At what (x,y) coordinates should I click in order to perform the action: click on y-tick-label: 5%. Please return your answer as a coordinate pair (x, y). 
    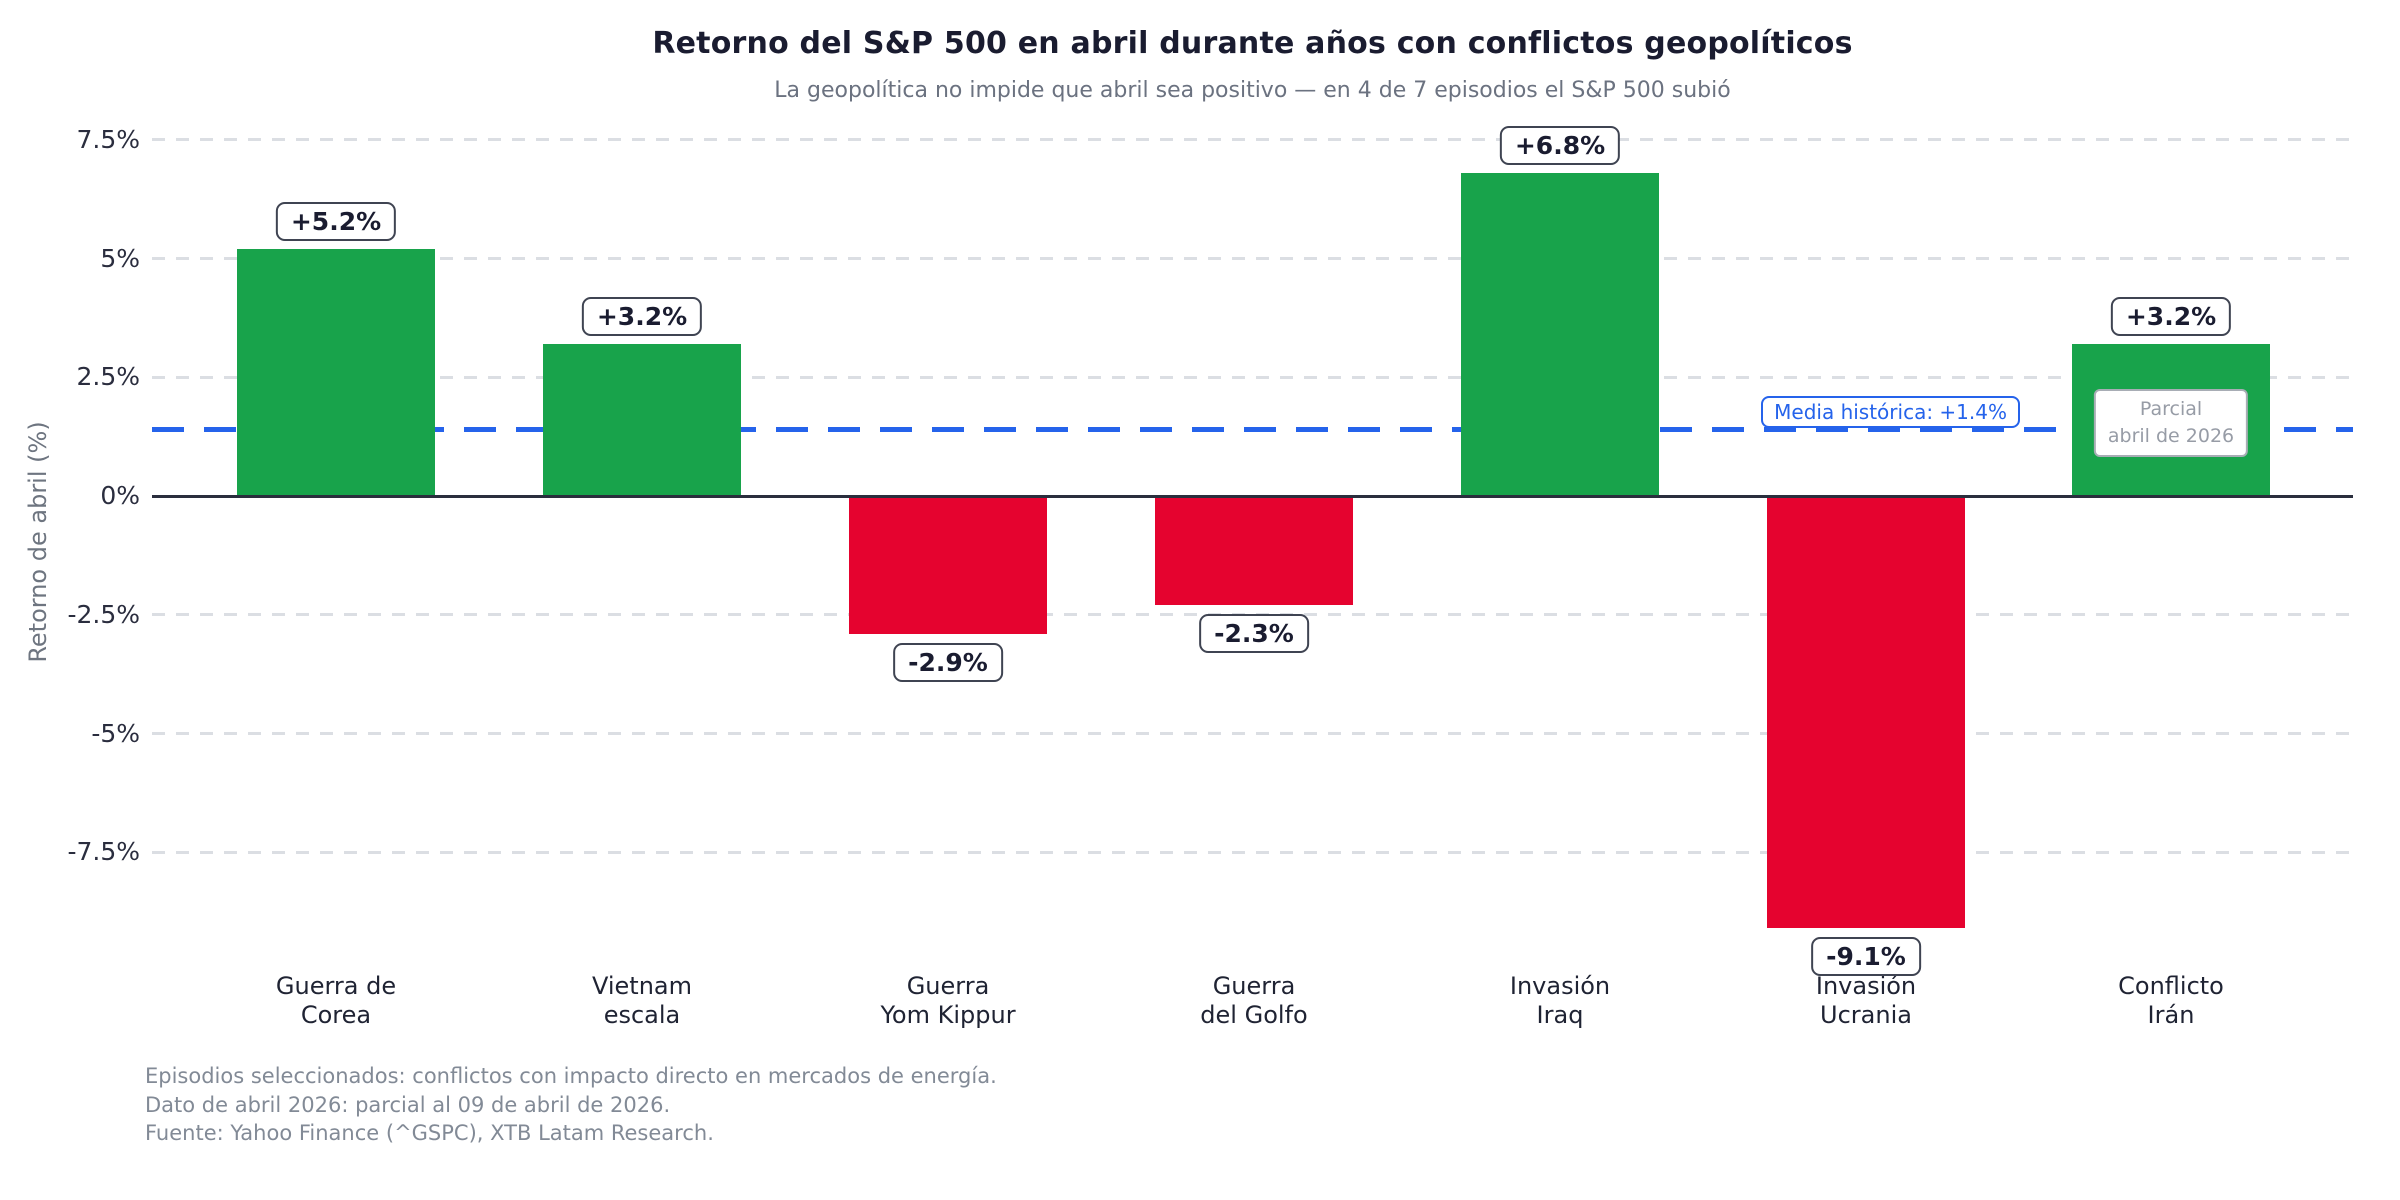
    Looking at the image, I should click on (120, 258).